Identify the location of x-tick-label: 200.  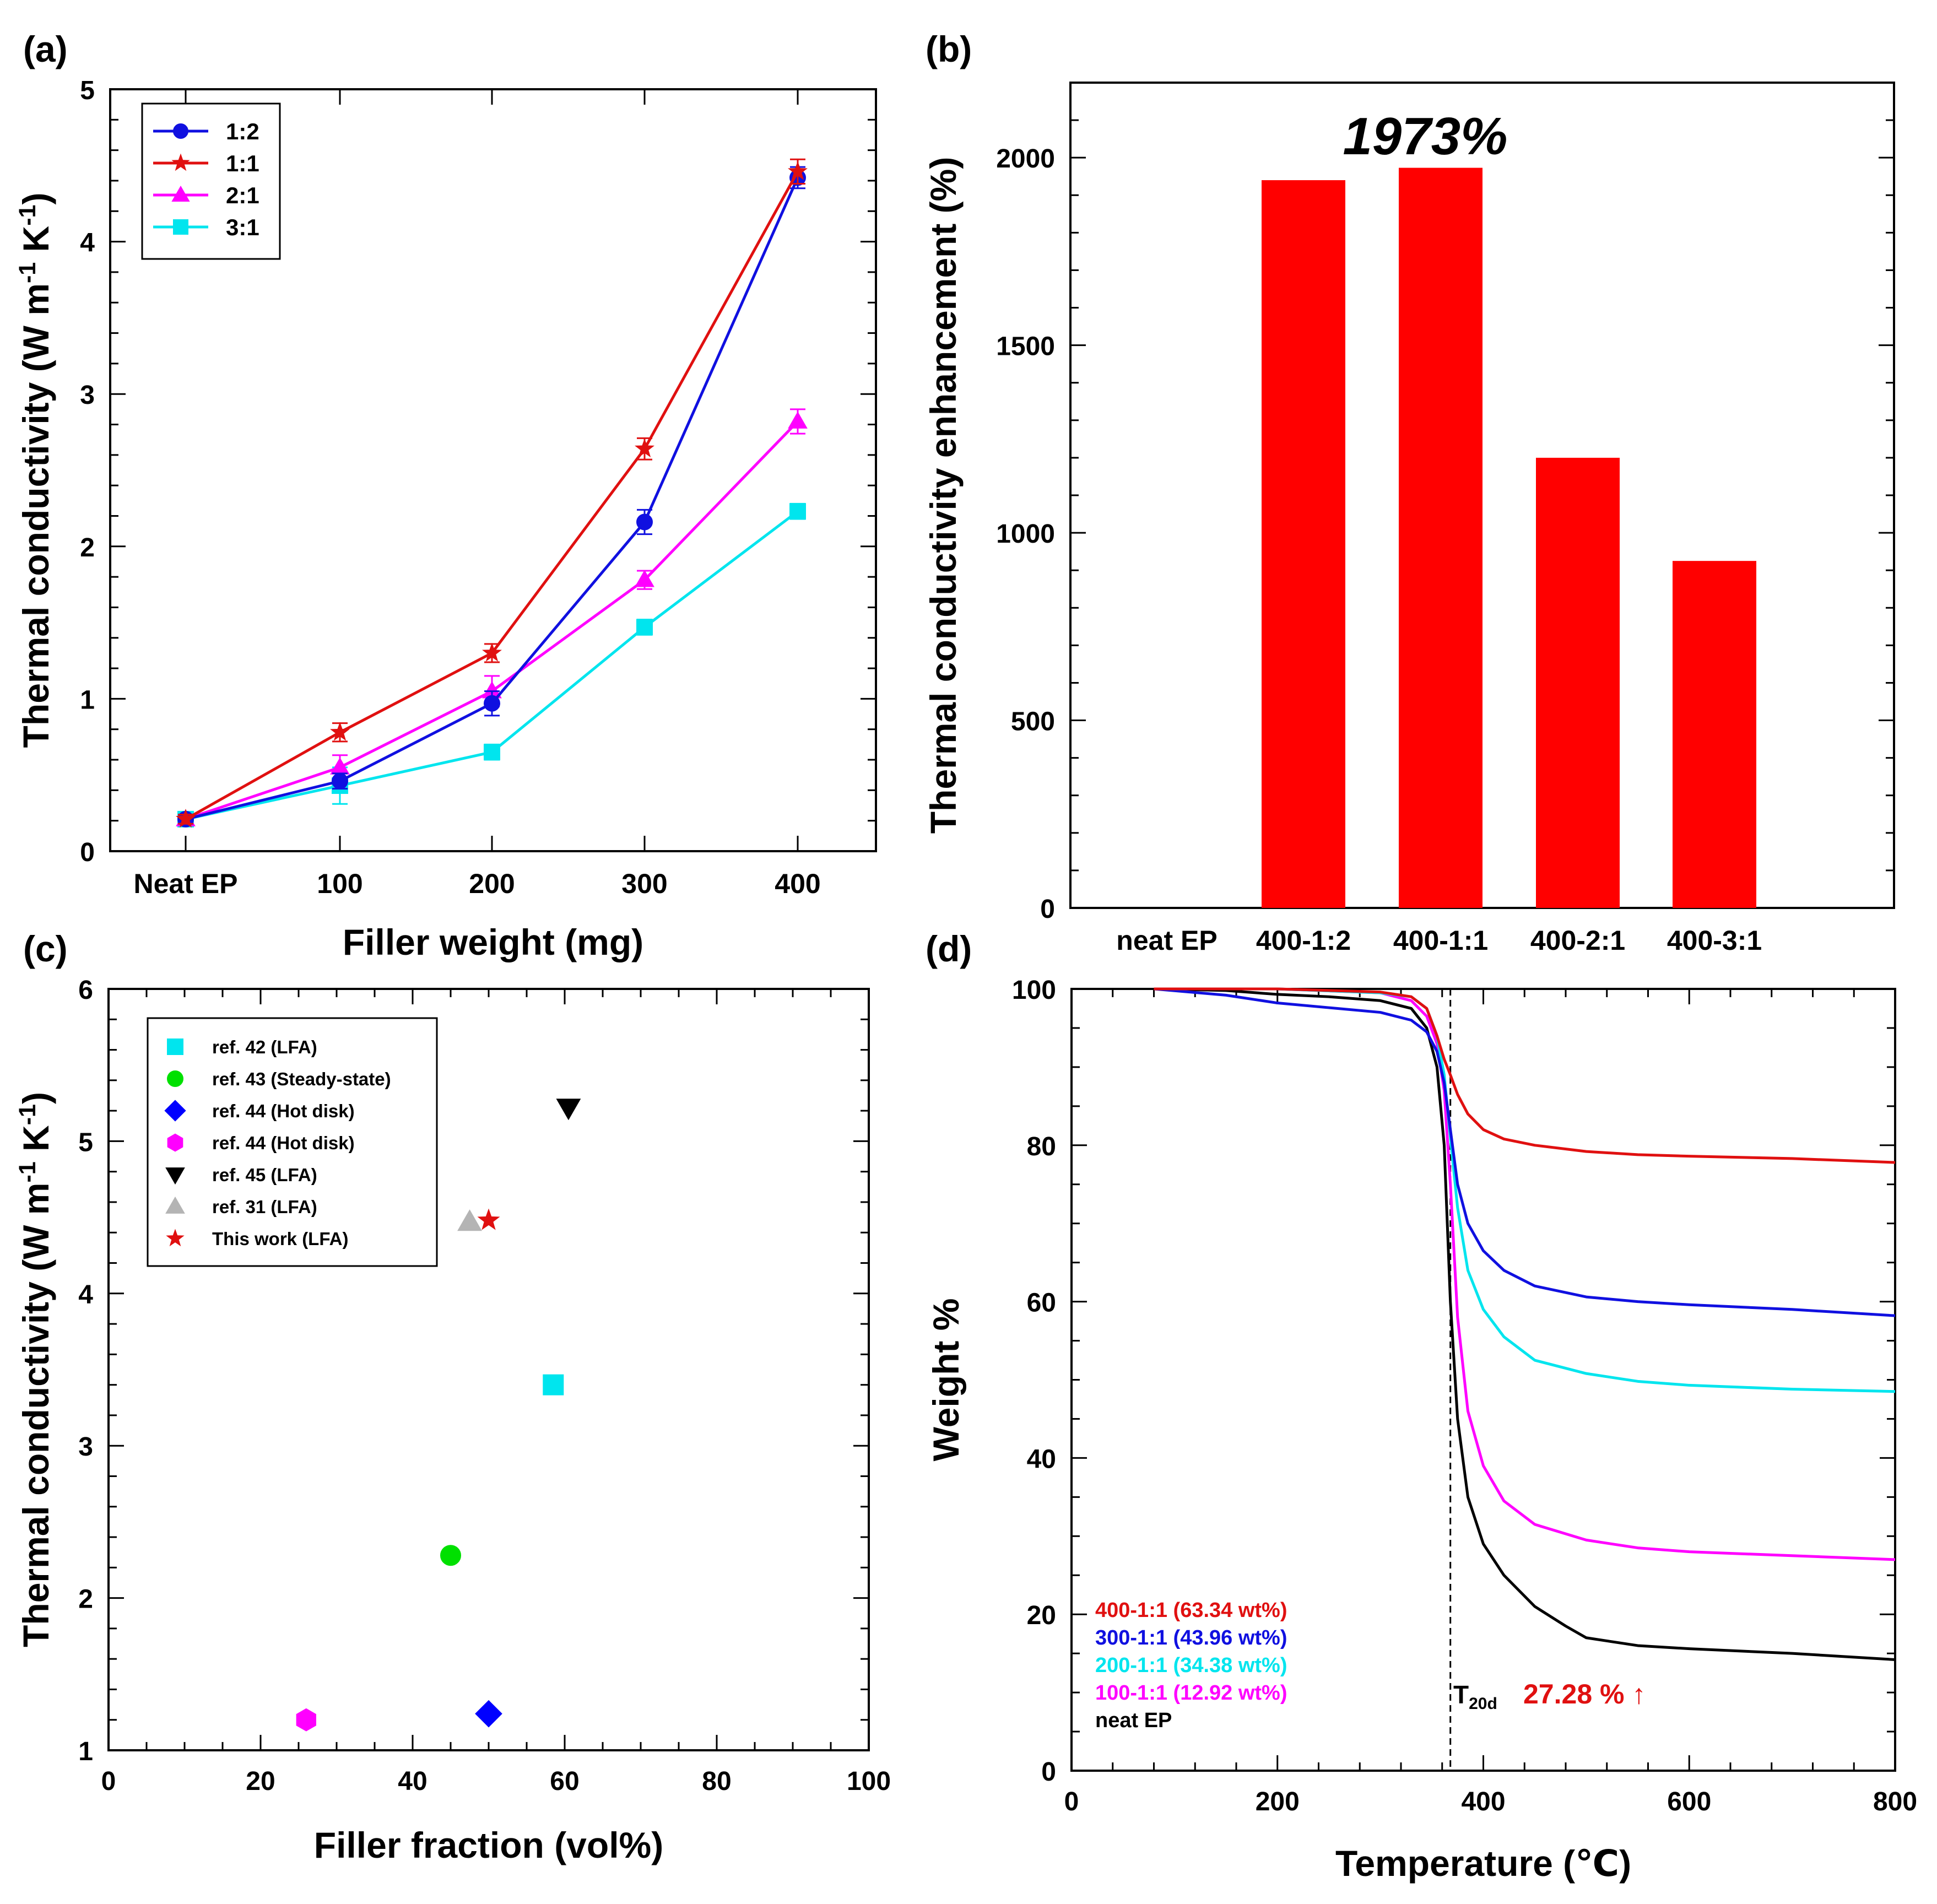
(1278, 1801).